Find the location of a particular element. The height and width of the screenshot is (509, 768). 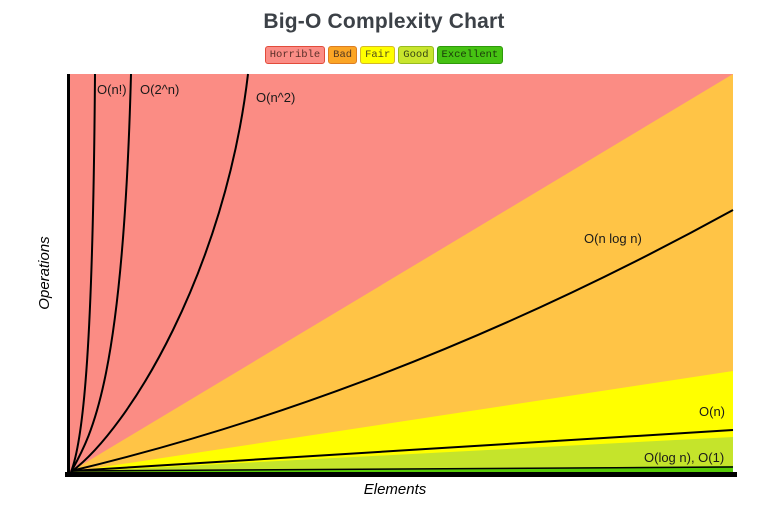

legend-badge-fair: Fair is located at coordinates (378, 55).